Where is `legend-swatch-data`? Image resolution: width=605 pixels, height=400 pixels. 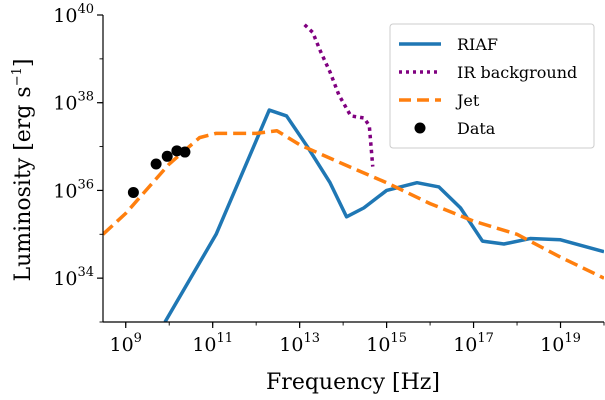
legend-swatch-data is located at coordinates (420, 128).